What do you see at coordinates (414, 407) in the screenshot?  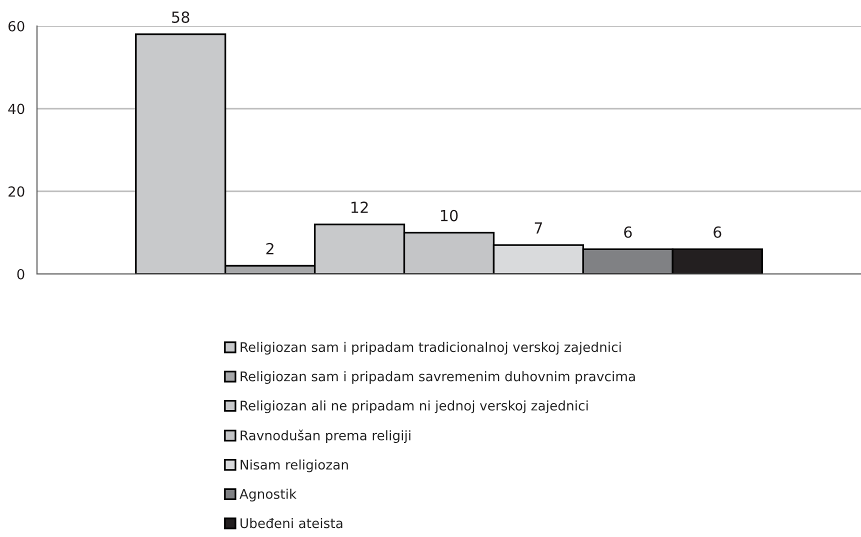 I see `legend-label: Religiozan ali ne pripadam ni jednoj verskoj zajednici` at bounding box center [414, 407].